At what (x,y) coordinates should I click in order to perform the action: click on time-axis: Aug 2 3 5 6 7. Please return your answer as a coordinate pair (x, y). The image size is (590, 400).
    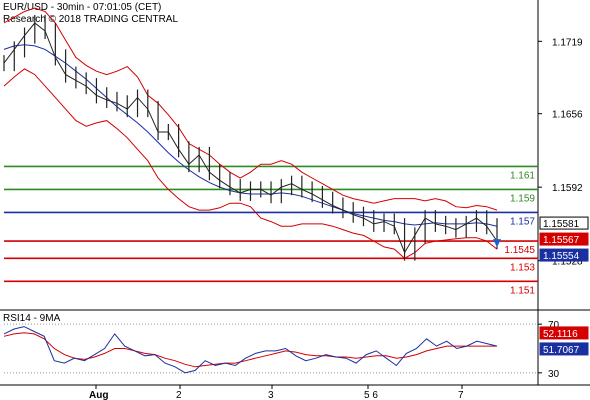
    Looking at the image, I should click on (276, 392).